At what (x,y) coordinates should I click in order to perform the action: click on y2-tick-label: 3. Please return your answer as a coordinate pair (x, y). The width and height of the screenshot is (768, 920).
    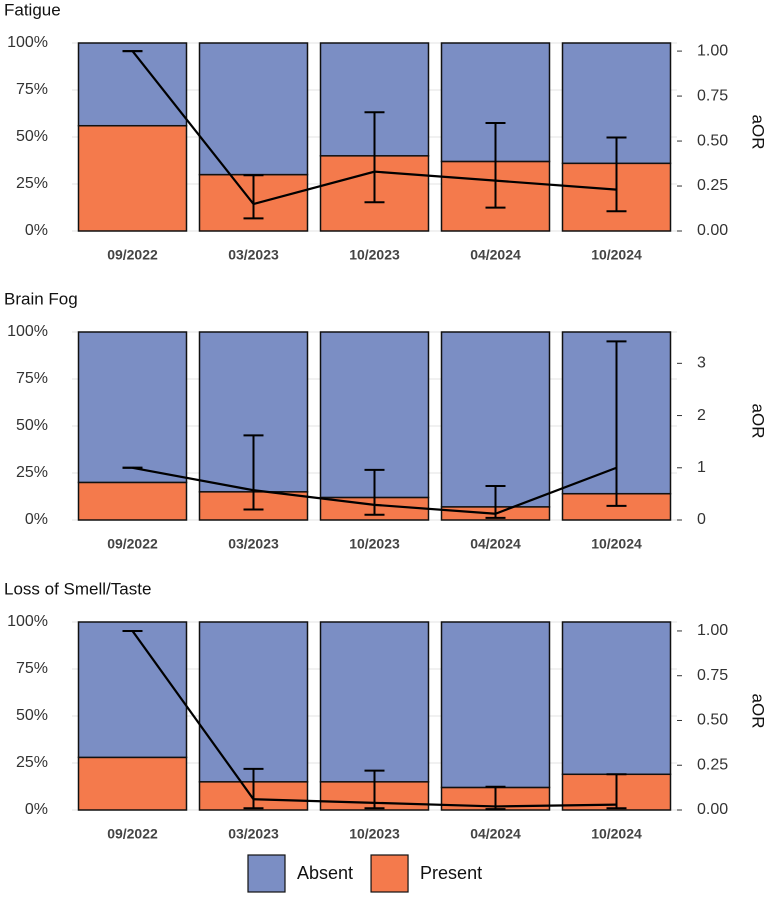
    Looking at the image, I should click on (701, 363).